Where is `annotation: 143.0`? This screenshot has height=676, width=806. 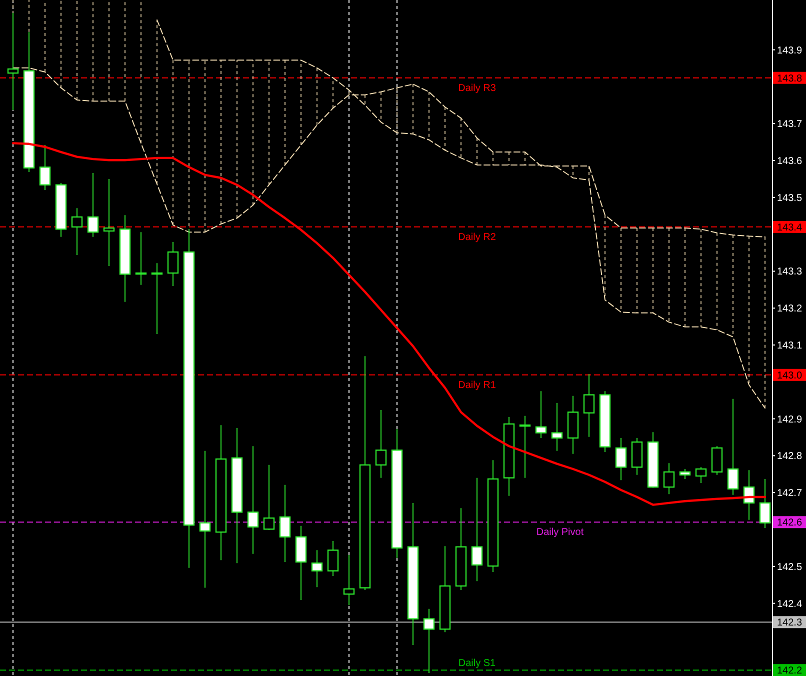
annotation: 143.0 is located at coordinates (789, 376).